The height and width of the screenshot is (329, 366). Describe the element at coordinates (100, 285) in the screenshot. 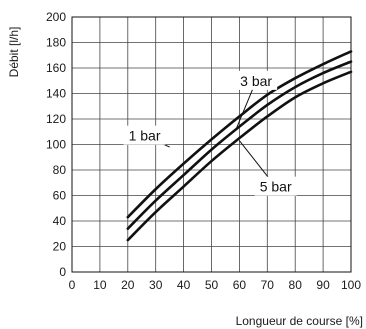

I see `x-tick-label: 10` at that location.